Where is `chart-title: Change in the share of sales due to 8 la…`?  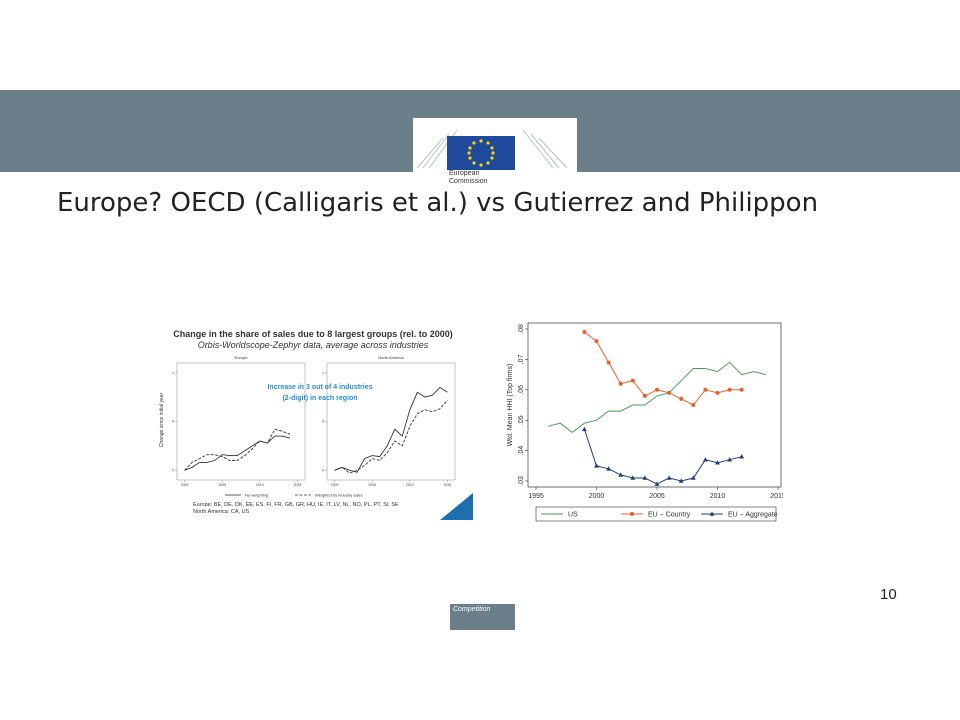 chart-title: Change in the share of sales due to 8 la… is located at coordinates (313, 334).